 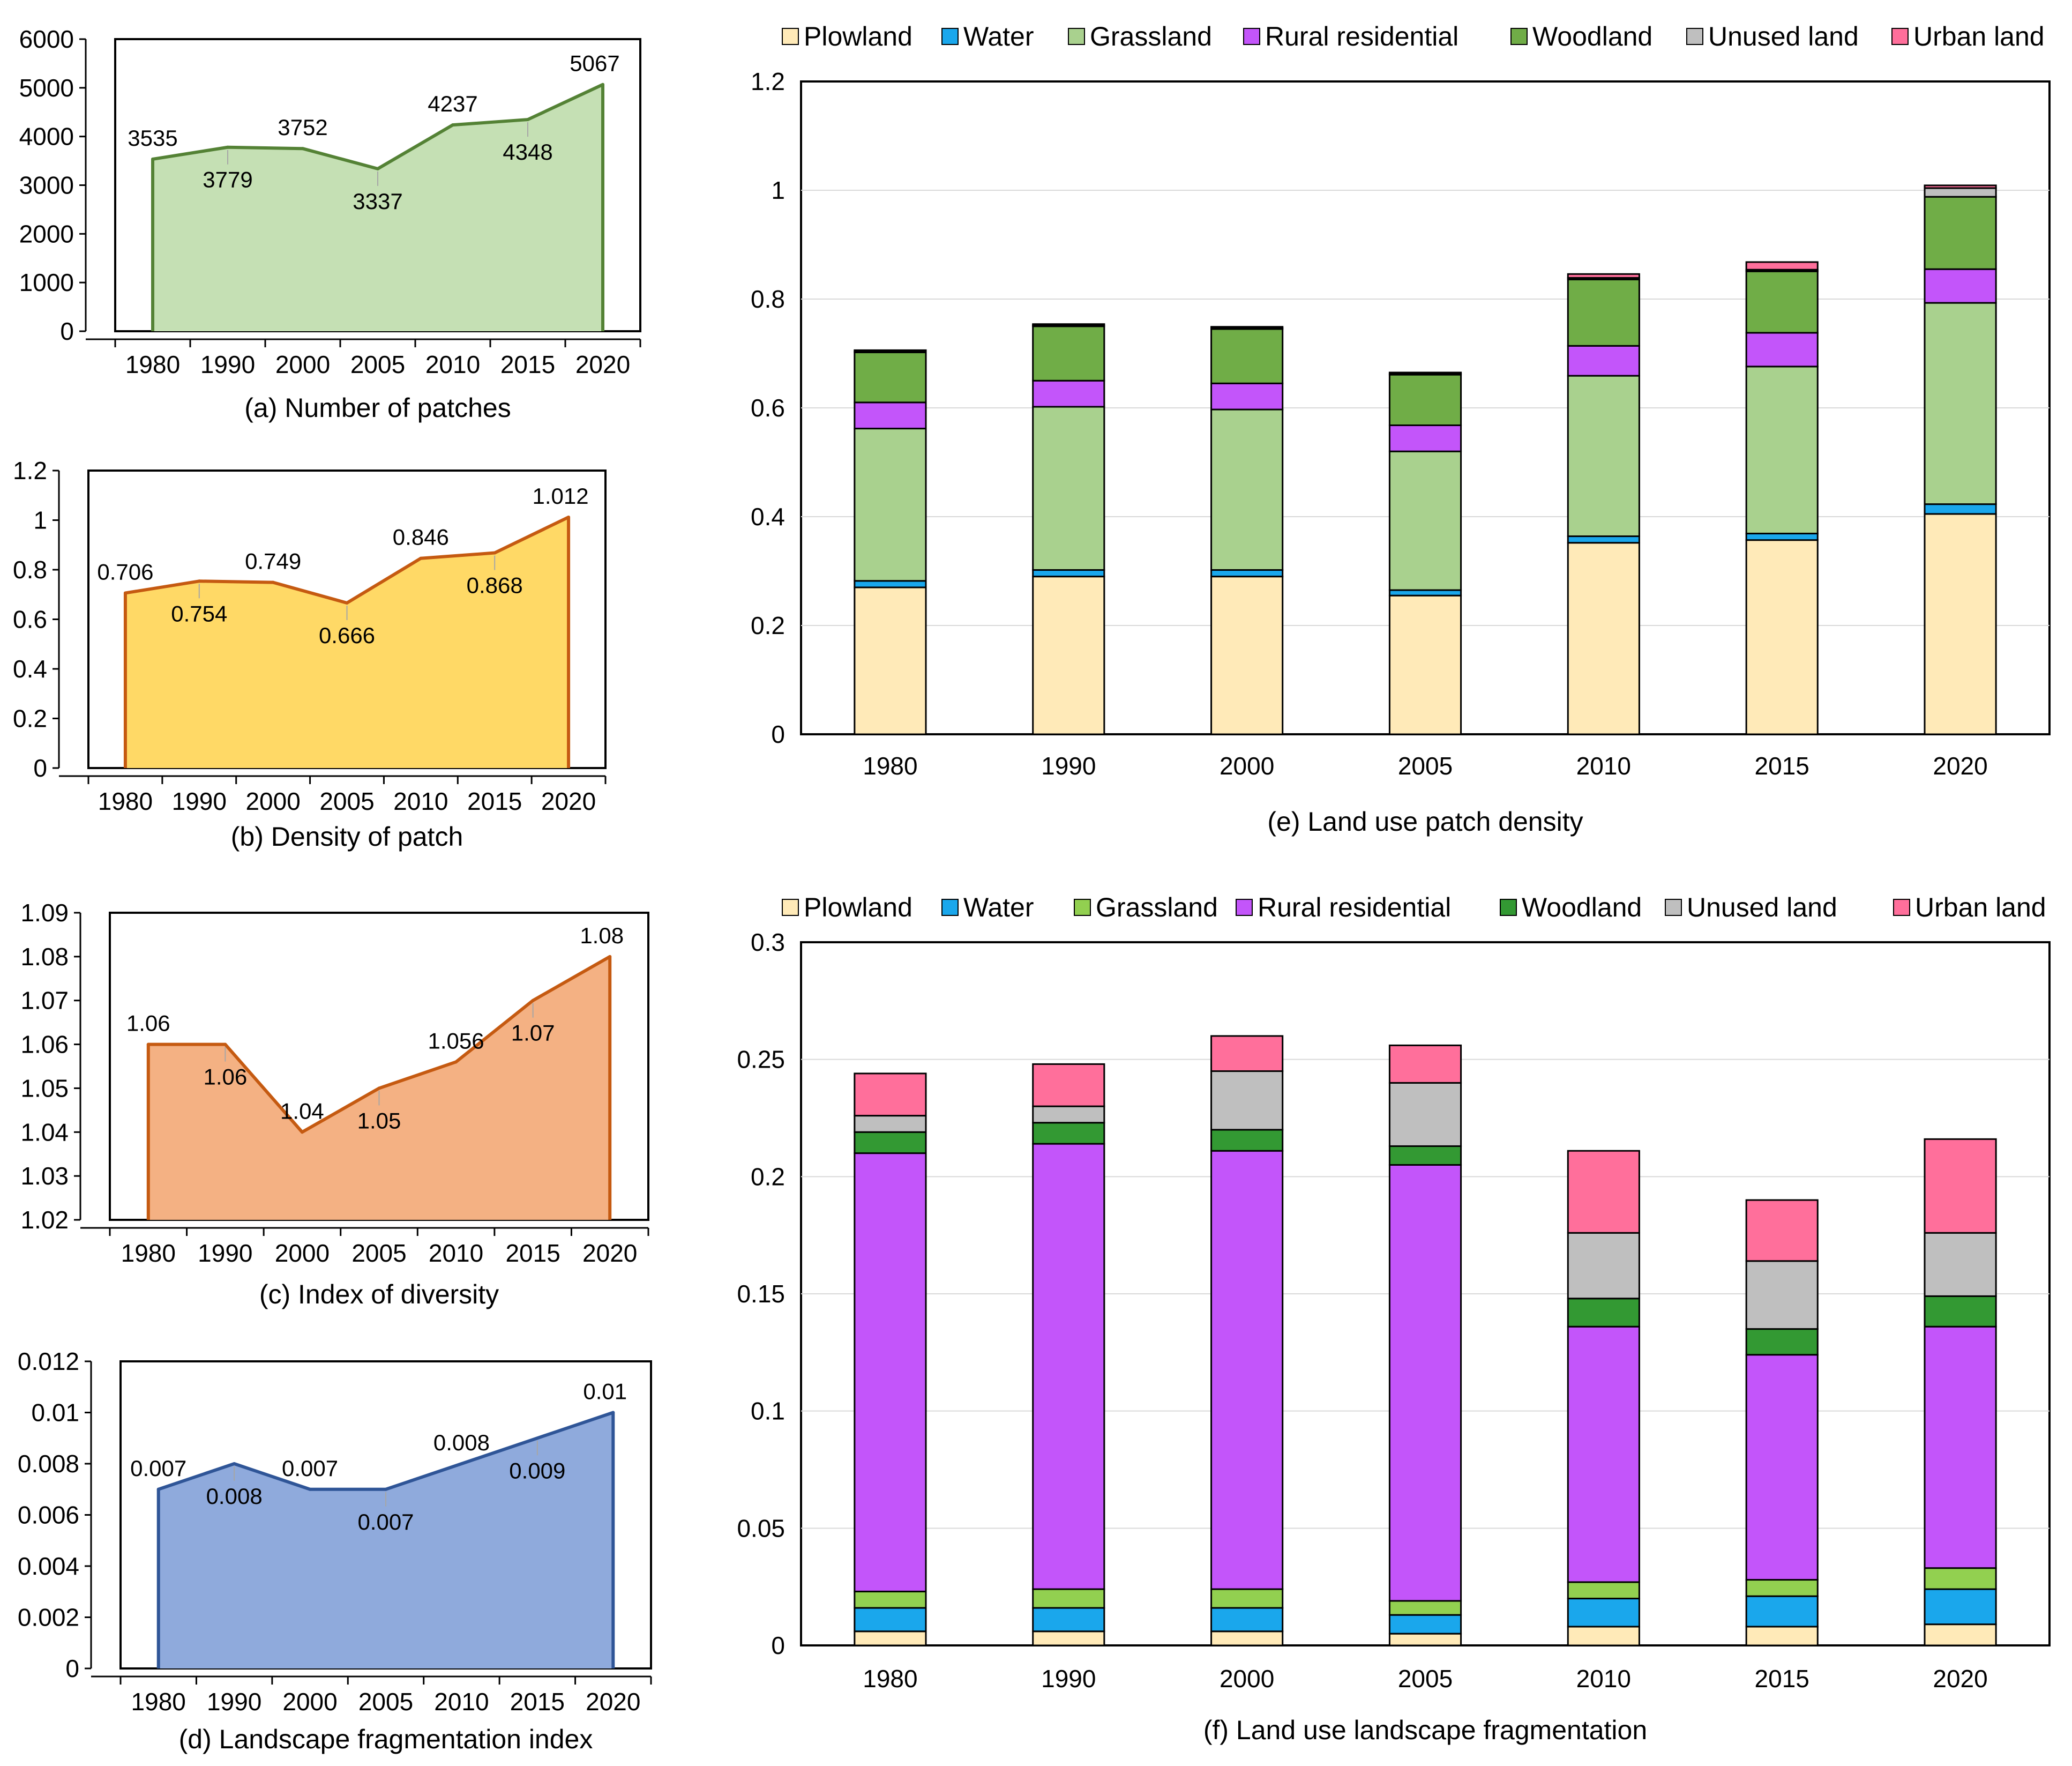 What do you see at coordinates (378, 1253) in the screenshot?
I see `chart-c-x-tick-label: 2005` at bounding box center [378, 1253].